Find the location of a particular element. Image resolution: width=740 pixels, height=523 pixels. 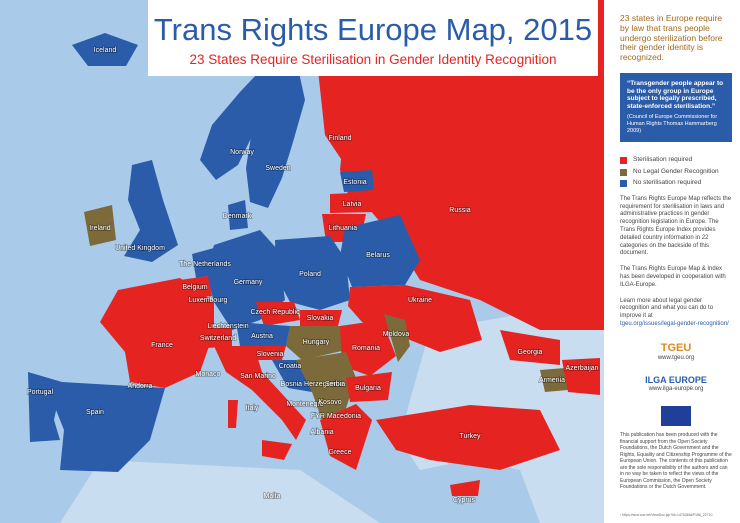

country-label: Bulgaria is located at coordinates (368, 388).